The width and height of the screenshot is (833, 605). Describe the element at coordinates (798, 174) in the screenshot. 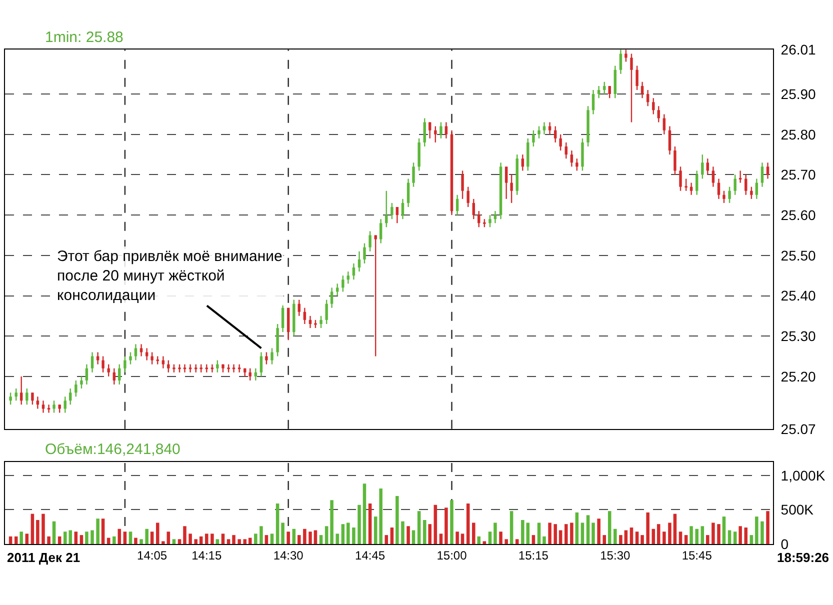

I see `y-tick-label: 25.70` at that location.